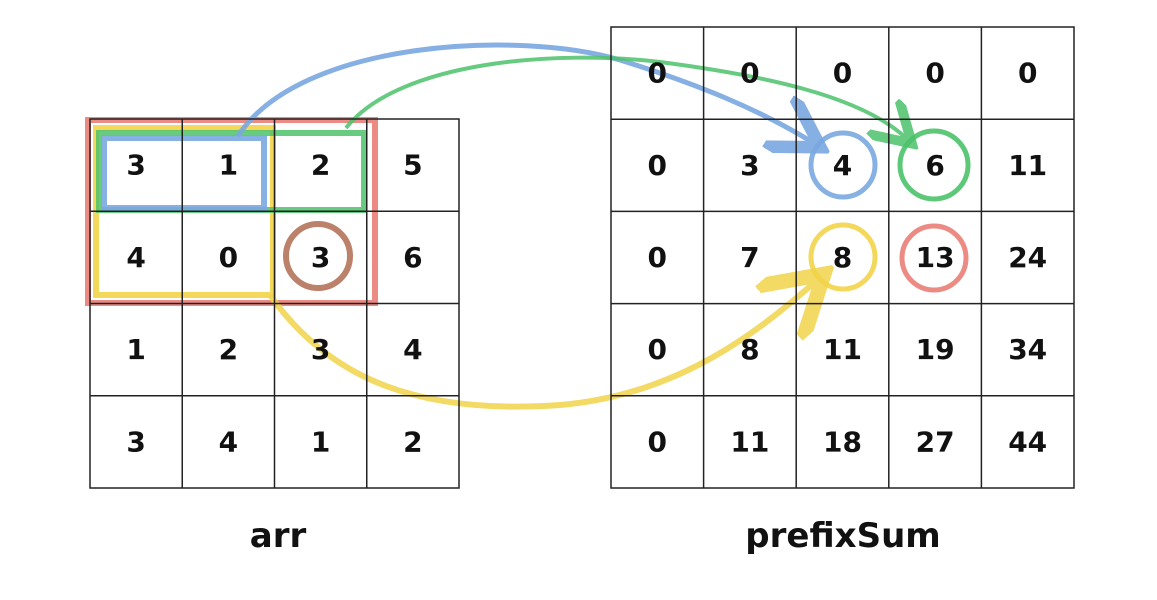 This screenshot has width=1157, height=600. I want to click on prefix-sum-cell: 4, so click(842, 165).